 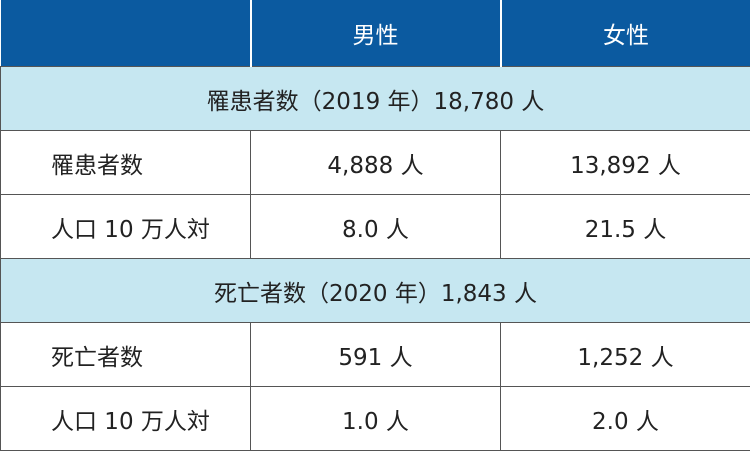 What do you see at coordinates (625, 354) in the screenshot?
I see `value-cell: 1,252 人` at bounding box center [625, 354].